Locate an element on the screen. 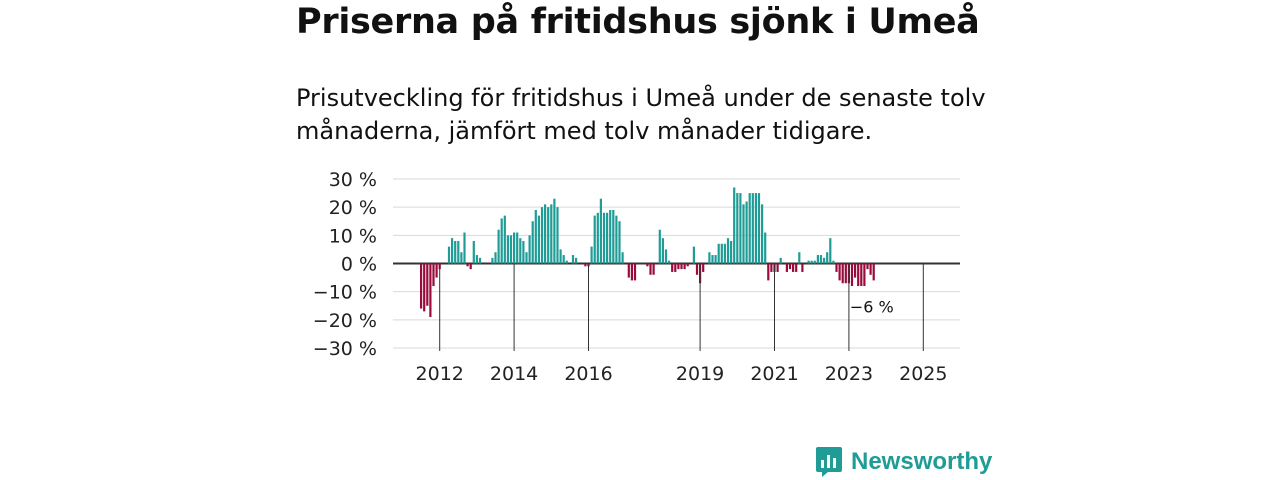  y-tick-label: 30 % is located at coordinates (353, 180).